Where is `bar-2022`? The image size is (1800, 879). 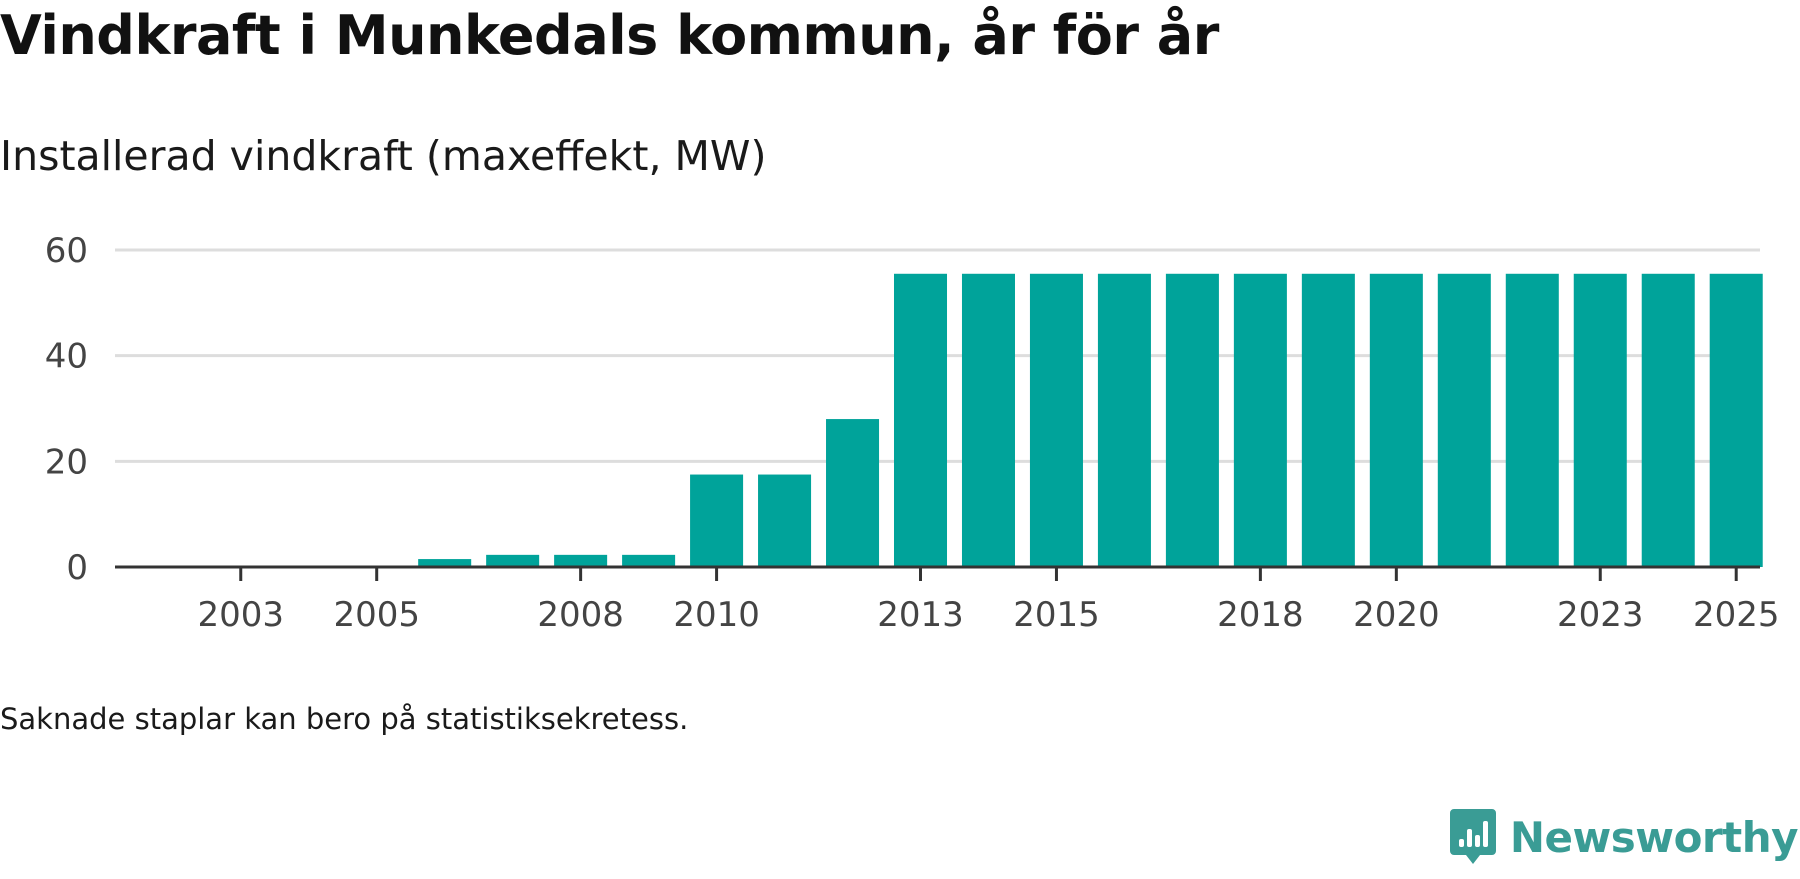 bar-2022 is located at coordinates (1532, 420).